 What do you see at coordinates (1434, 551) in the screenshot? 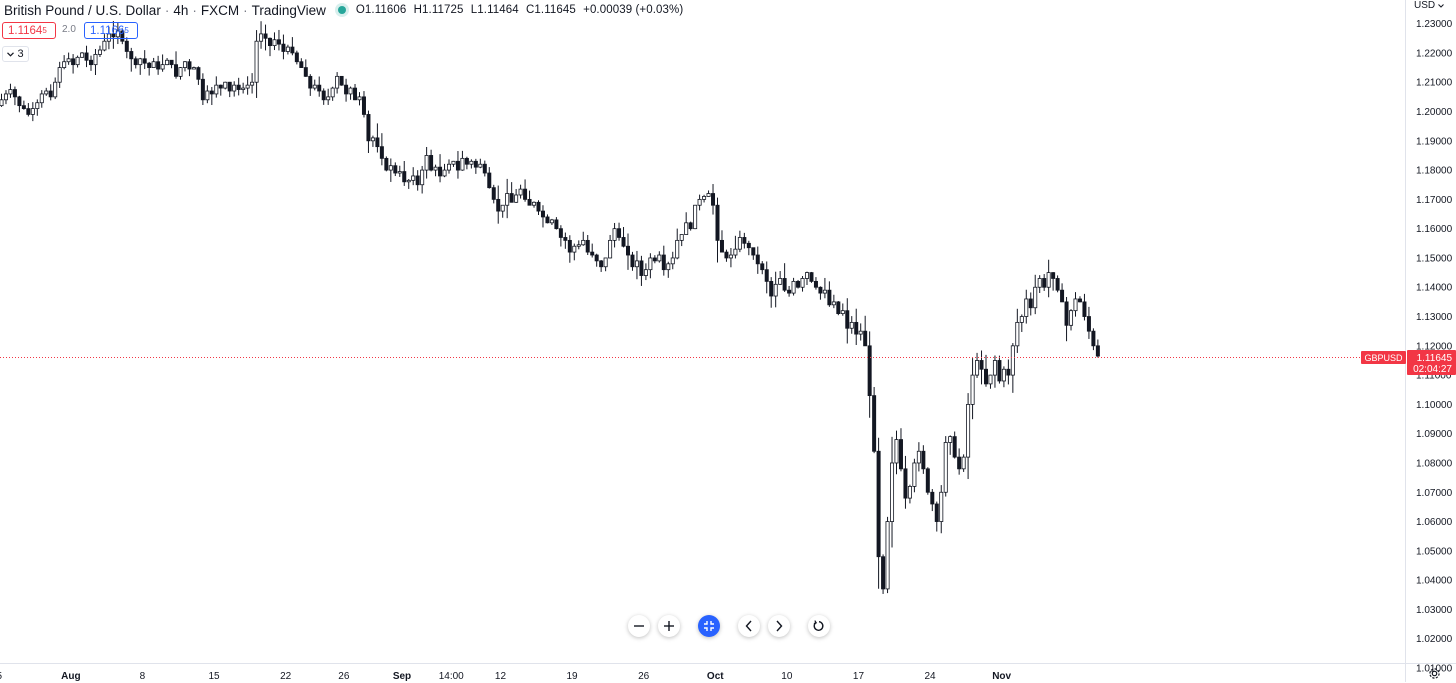
I see `price-tick-label: 1.05000` at bounding box center [1434, 551].